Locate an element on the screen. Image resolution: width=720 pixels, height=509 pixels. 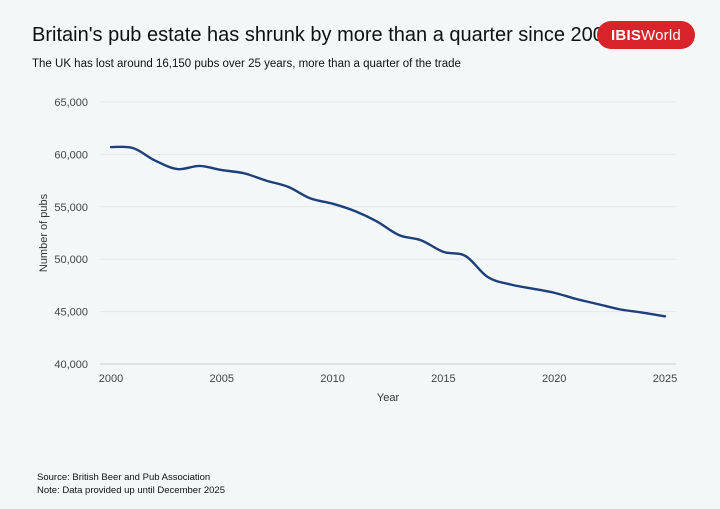
y-tick-label: 50,000 is located at coordinates (71, 260).